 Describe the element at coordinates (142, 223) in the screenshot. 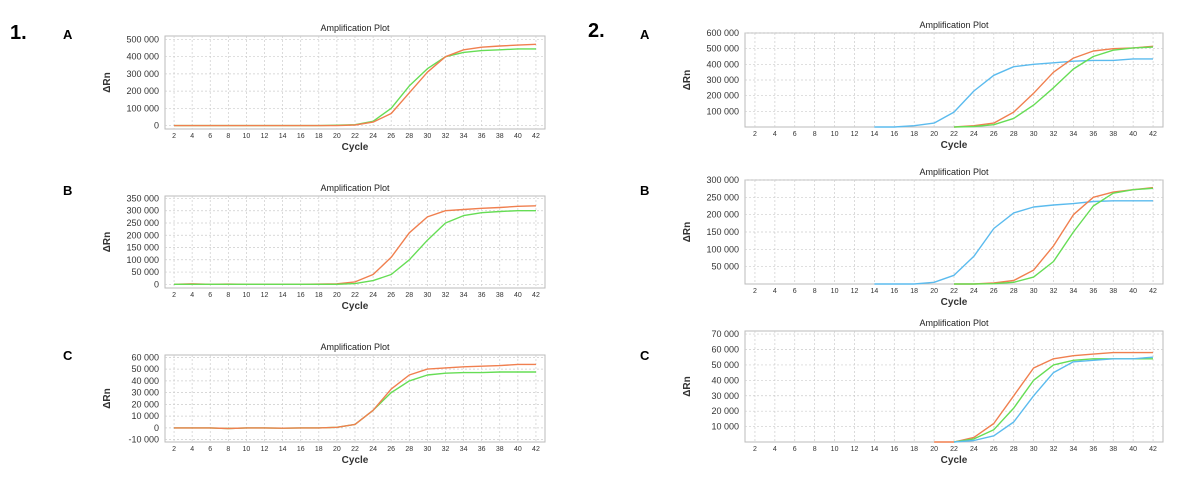

I see `y-tick-label: 250 000` at that location.